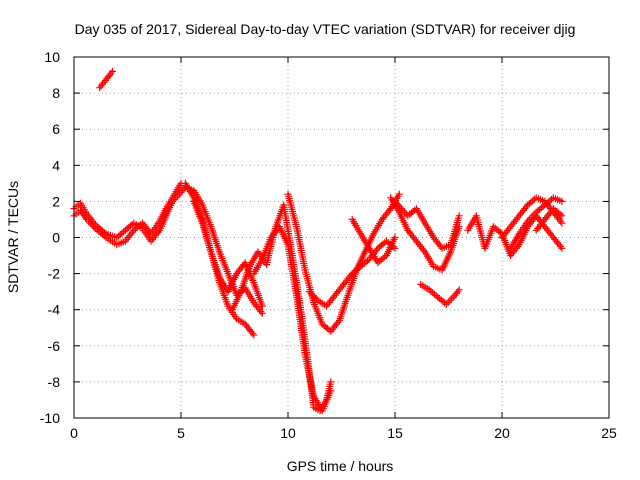 The width and height of the screenshot is (640, 480). I want to click on y-tick-label: 4, so click(56, 165).